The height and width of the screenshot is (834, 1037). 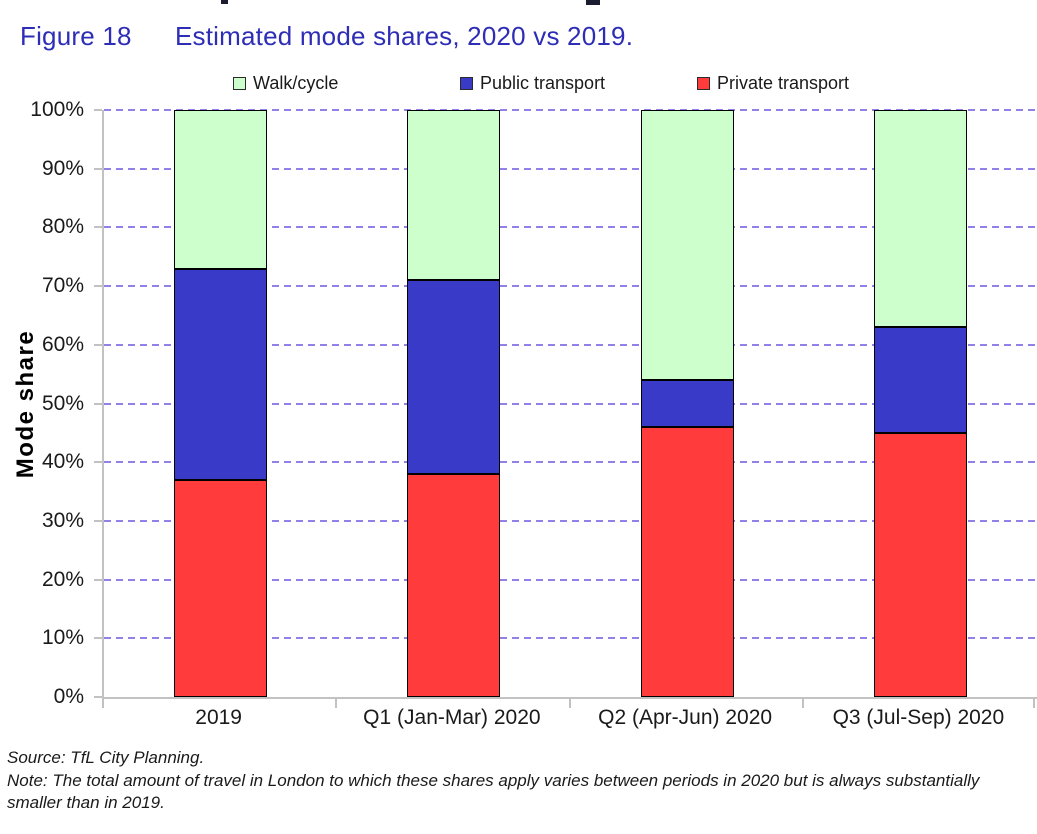 What do you see at coordinates (920, 564) in the screenshot?
I see `bar-segment-q3-jul-sep-2020-private-transport` at bounding box center [920, 564].